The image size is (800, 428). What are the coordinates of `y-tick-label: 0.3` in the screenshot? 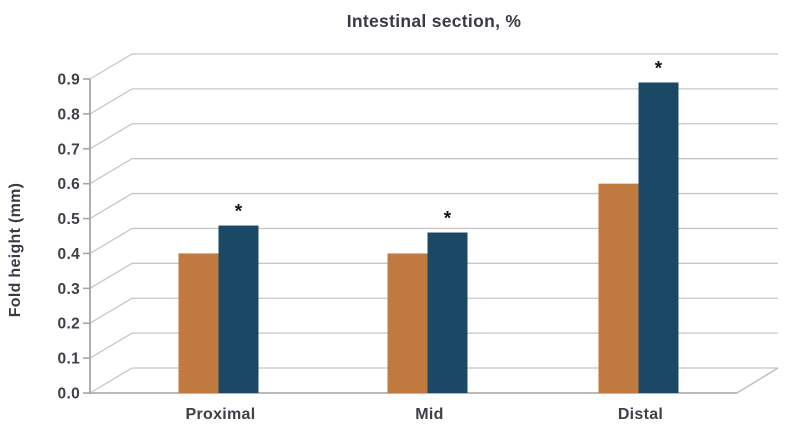 It's located at (69, 289).